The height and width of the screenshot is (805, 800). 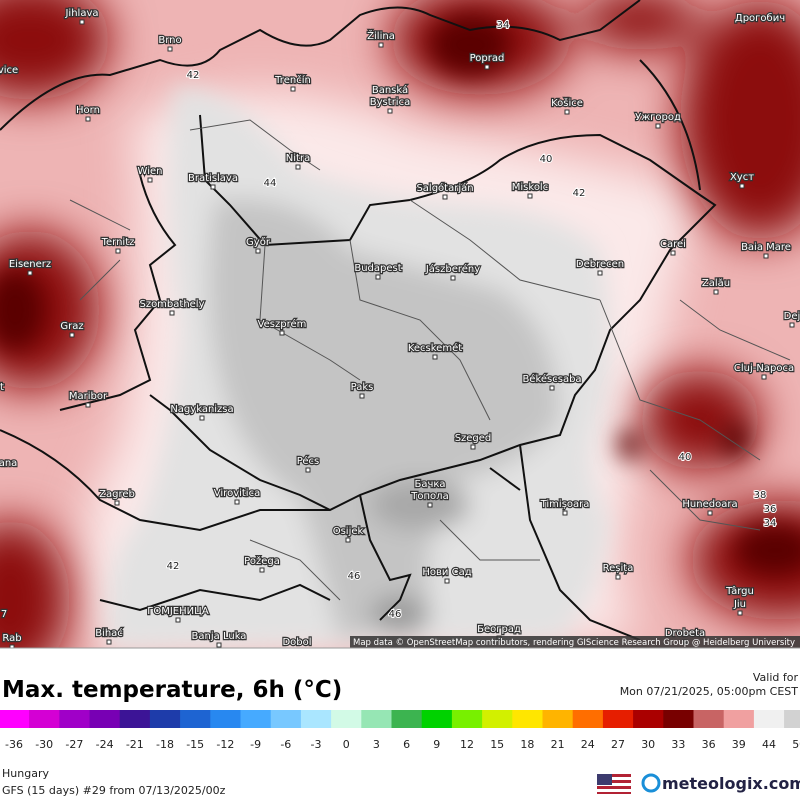 I want to click on contour-label: 46, so click(x=395, y=614).